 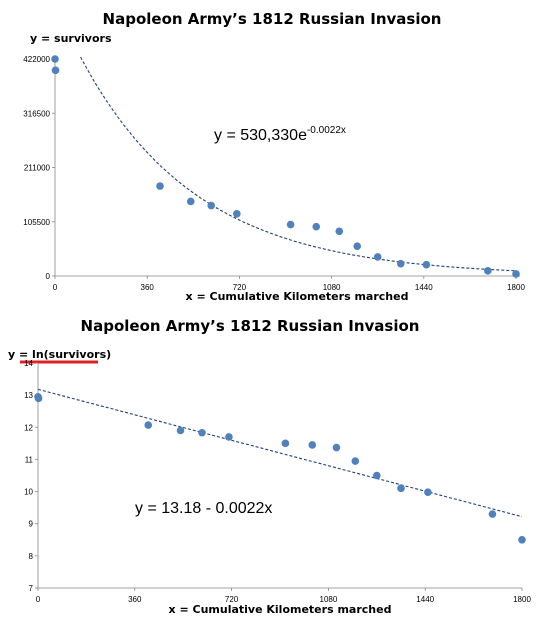 I want to click on chart-1-x-tick-label: 1440, so click(x=424, y=287).